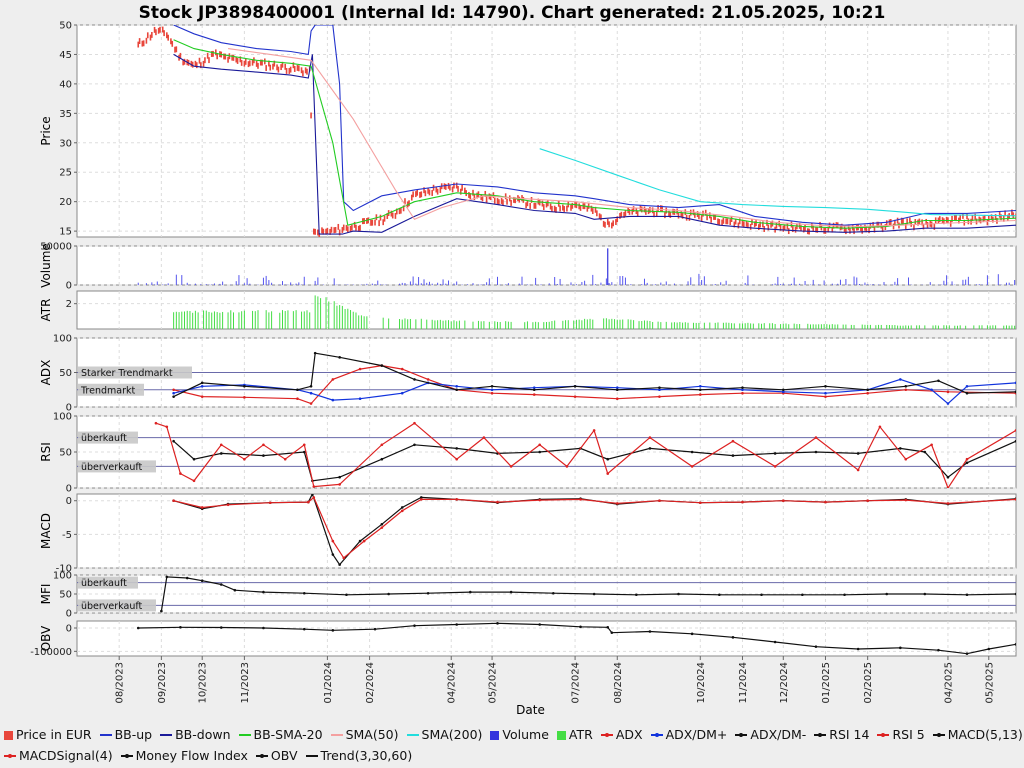  Describe the element at coordinates (621, 734) in the screenshot. I see `legend-item: ADX` at that location.